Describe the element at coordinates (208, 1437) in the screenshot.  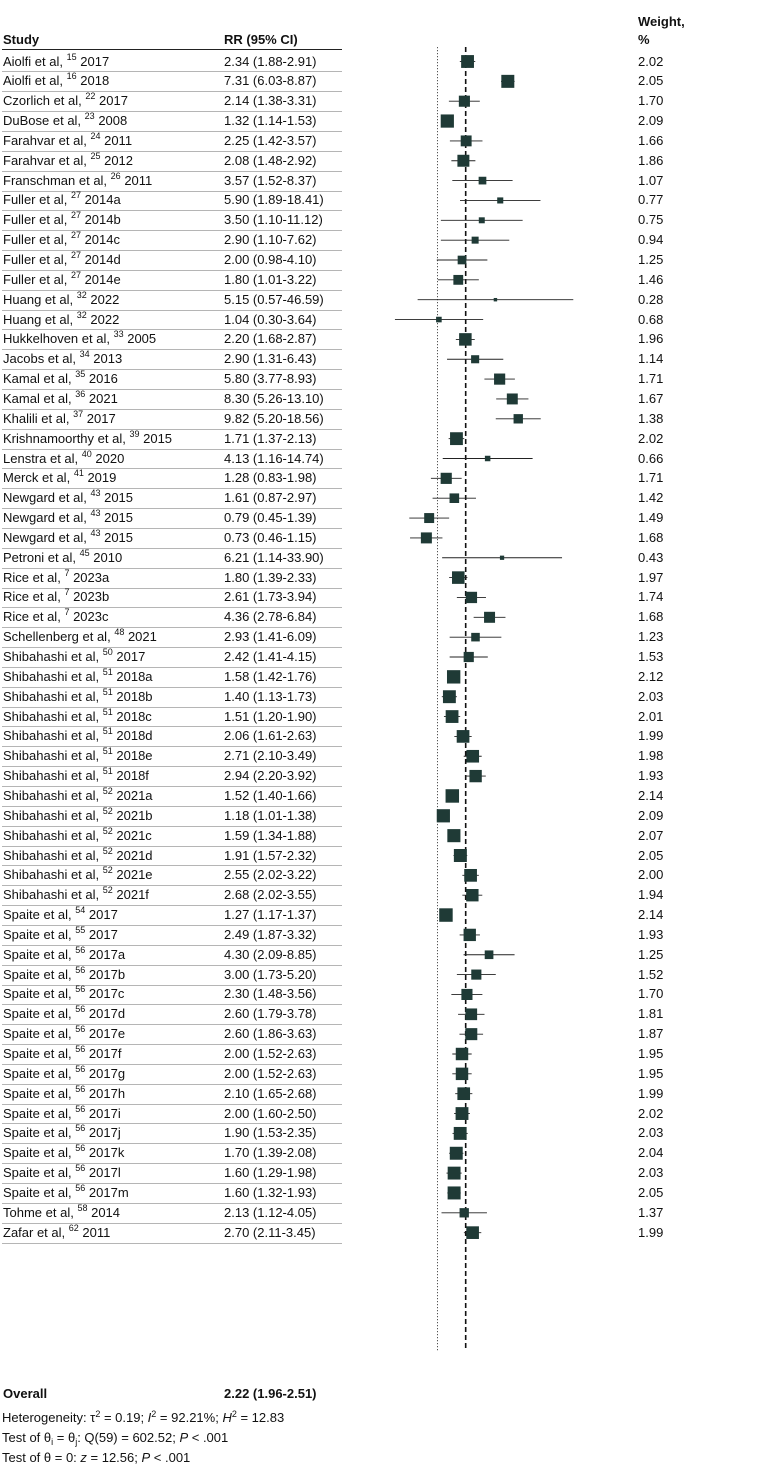
I see `test1-p-value: < .001` at that location.